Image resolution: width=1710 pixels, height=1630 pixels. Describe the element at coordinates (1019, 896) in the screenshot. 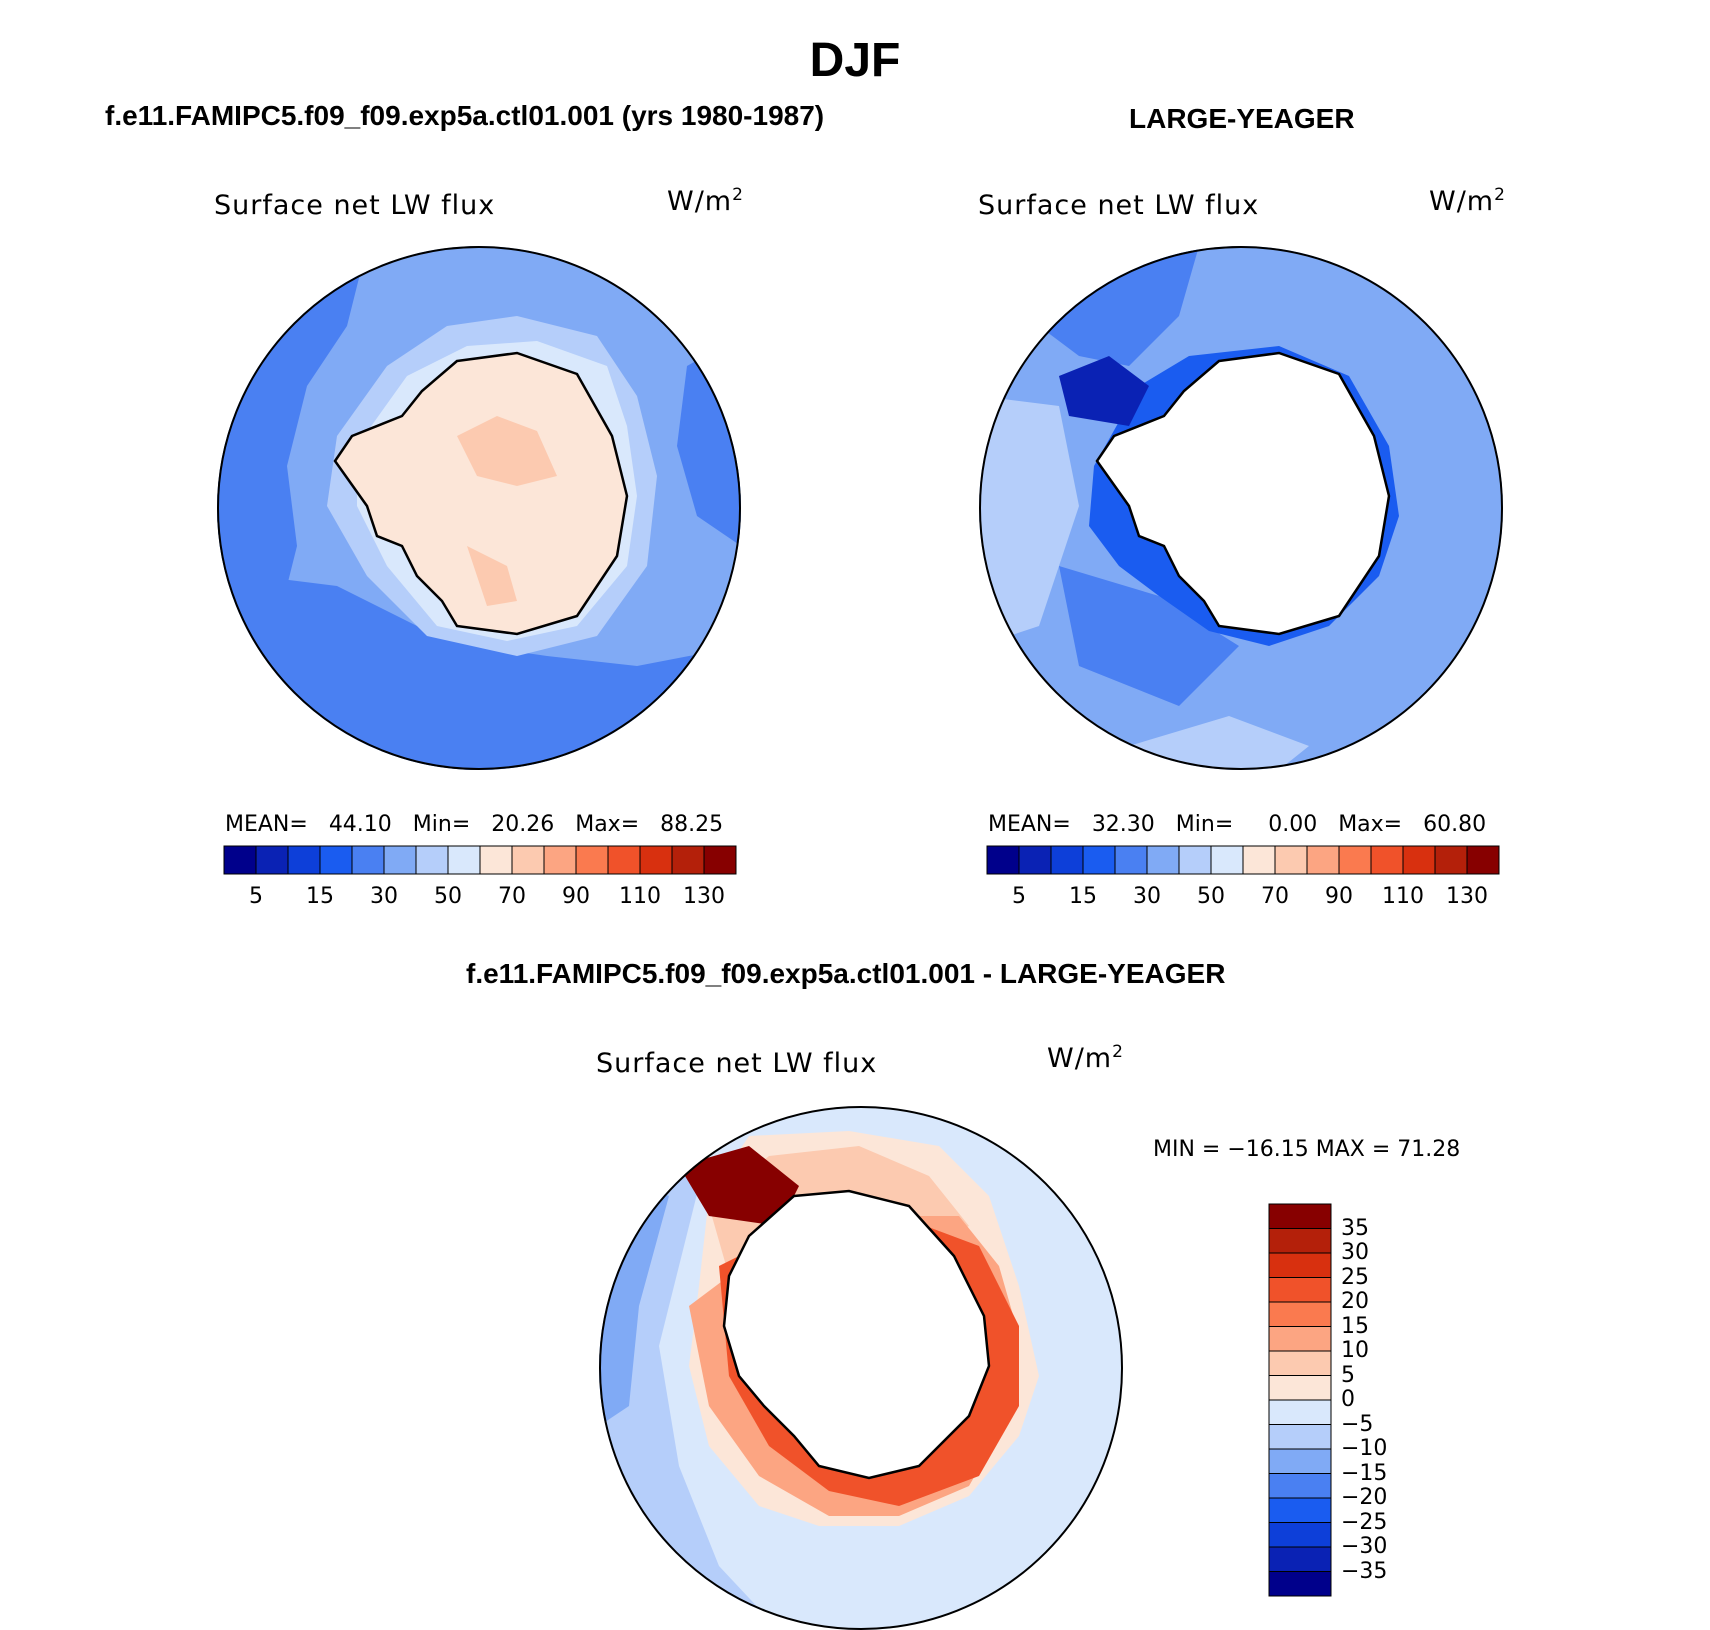

I see `top-right-colorbar-tick-label: 5` at that location.